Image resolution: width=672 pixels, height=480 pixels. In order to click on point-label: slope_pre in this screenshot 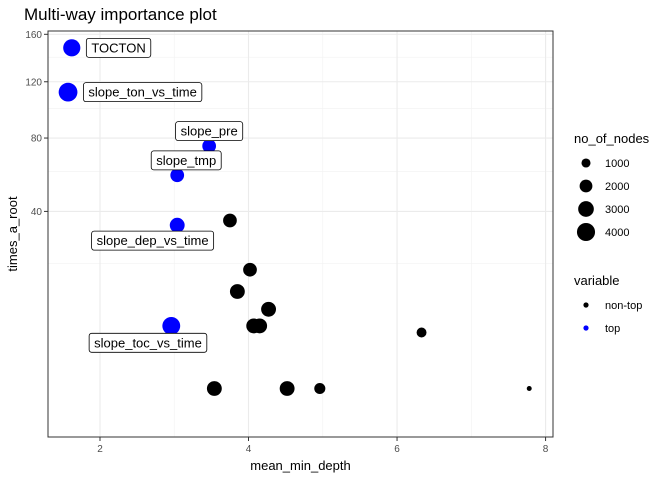, I will do `click(209, 131)`.